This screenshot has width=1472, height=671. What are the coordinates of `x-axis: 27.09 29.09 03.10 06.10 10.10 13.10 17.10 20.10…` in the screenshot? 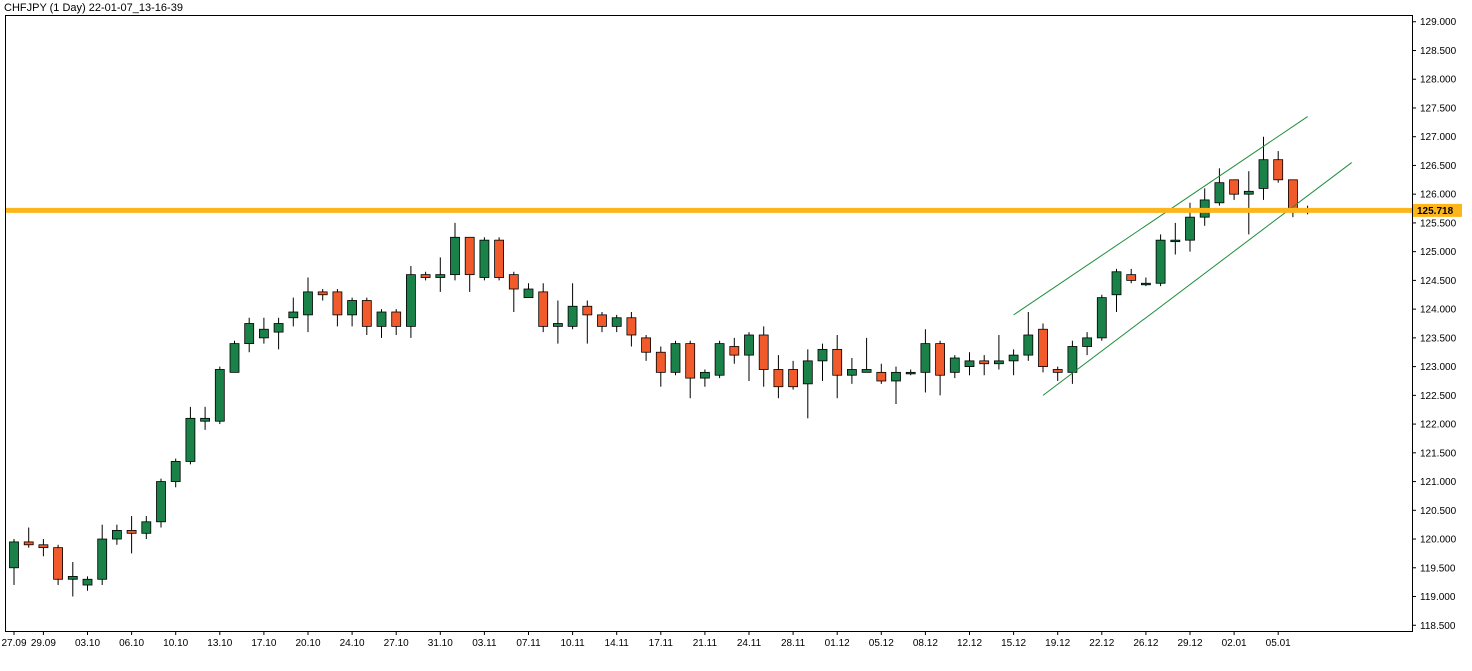 It's located at (646, 640).